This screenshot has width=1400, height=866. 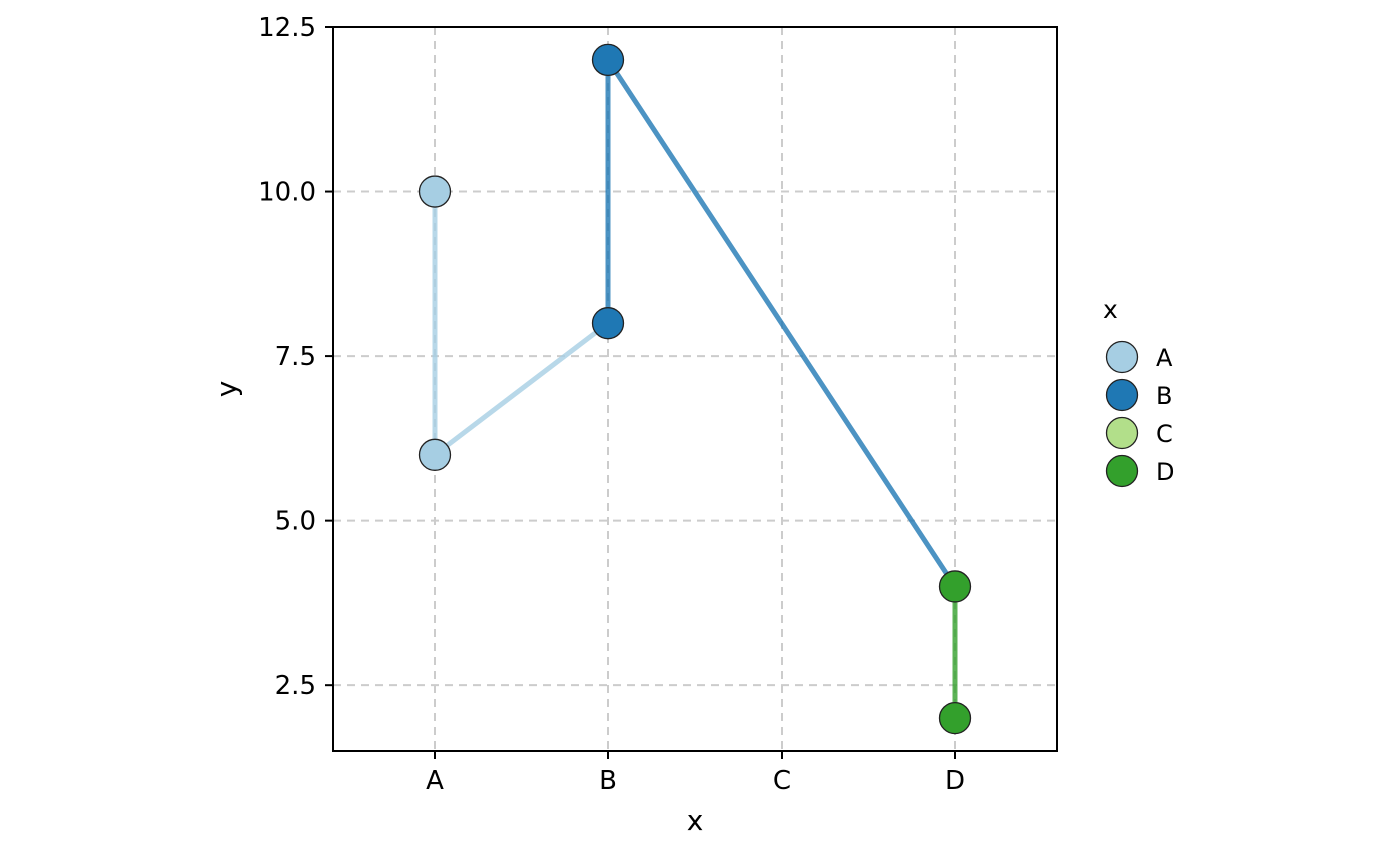 I want to click on legend-label-b: B, so click(x=1164, y=396).